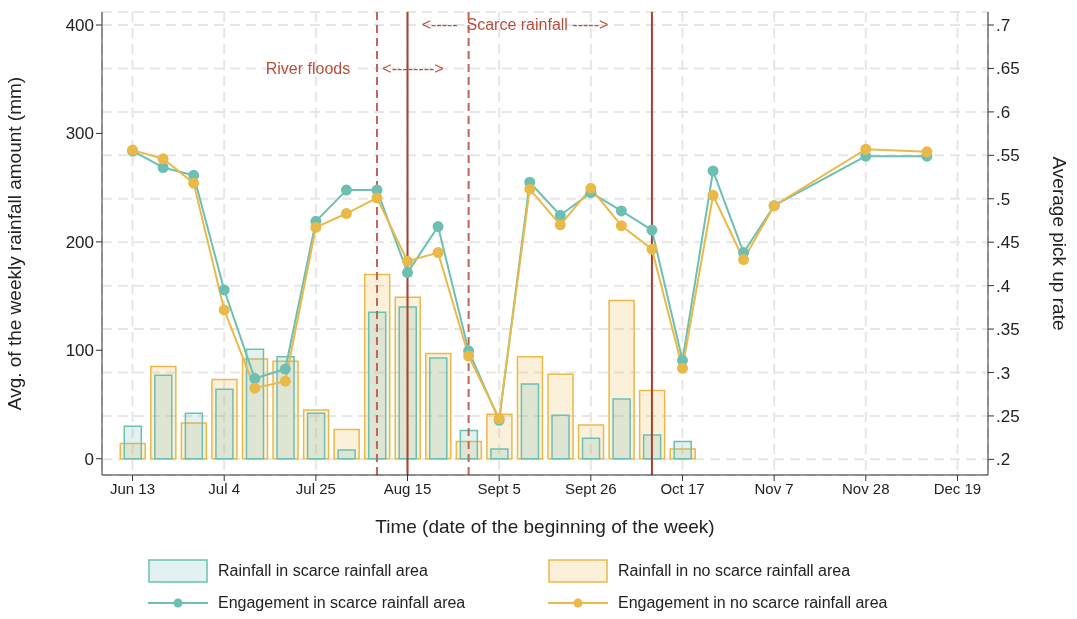 Image resolution: width=1077 pixels, height=619 pixels. I want to click on y2-tick-label: .55, so click(1008, 156).